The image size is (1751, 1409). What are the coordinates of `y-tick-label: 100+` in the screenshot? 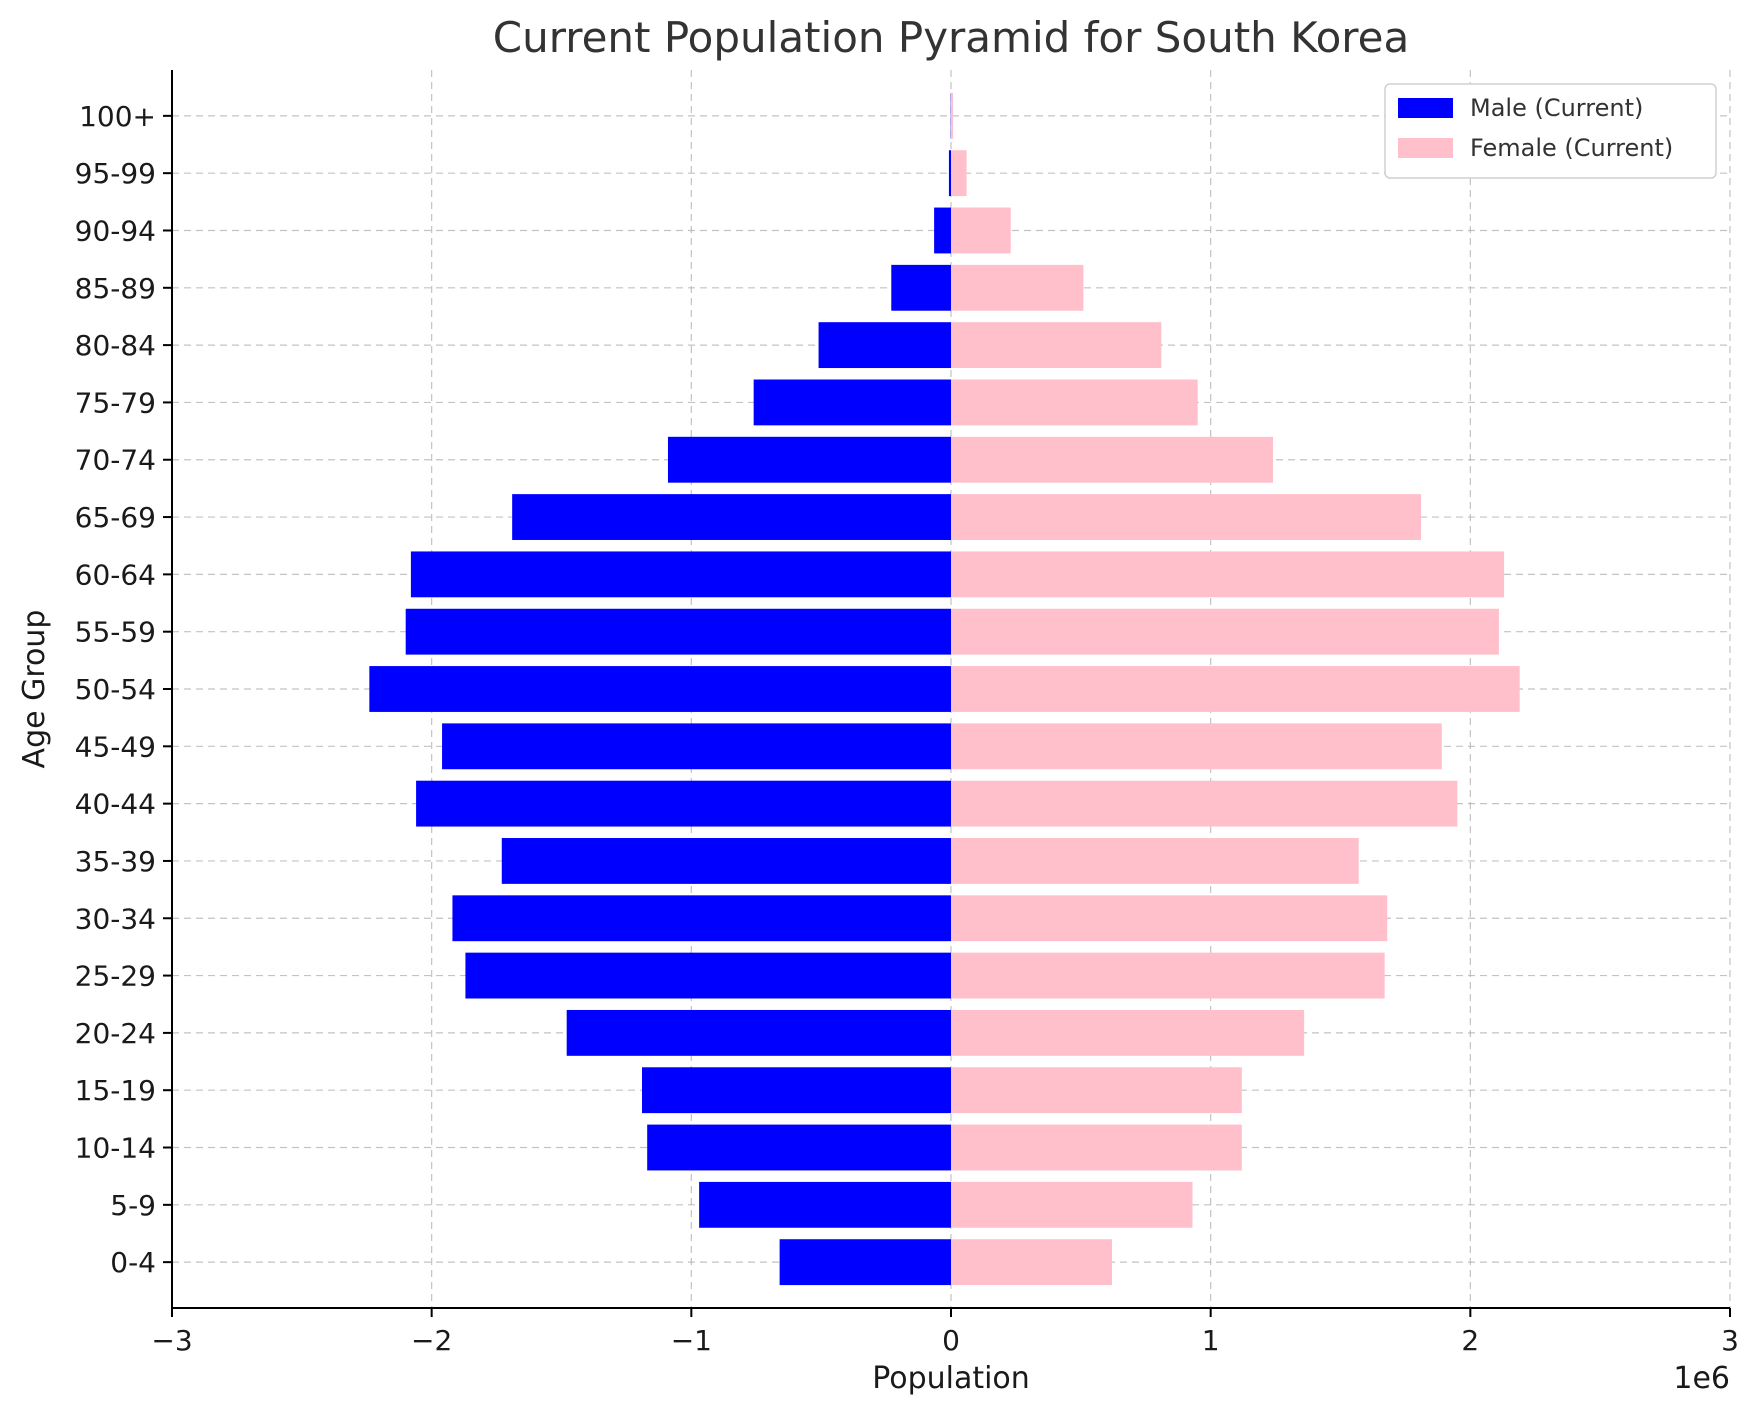 It's located at (117, 116).